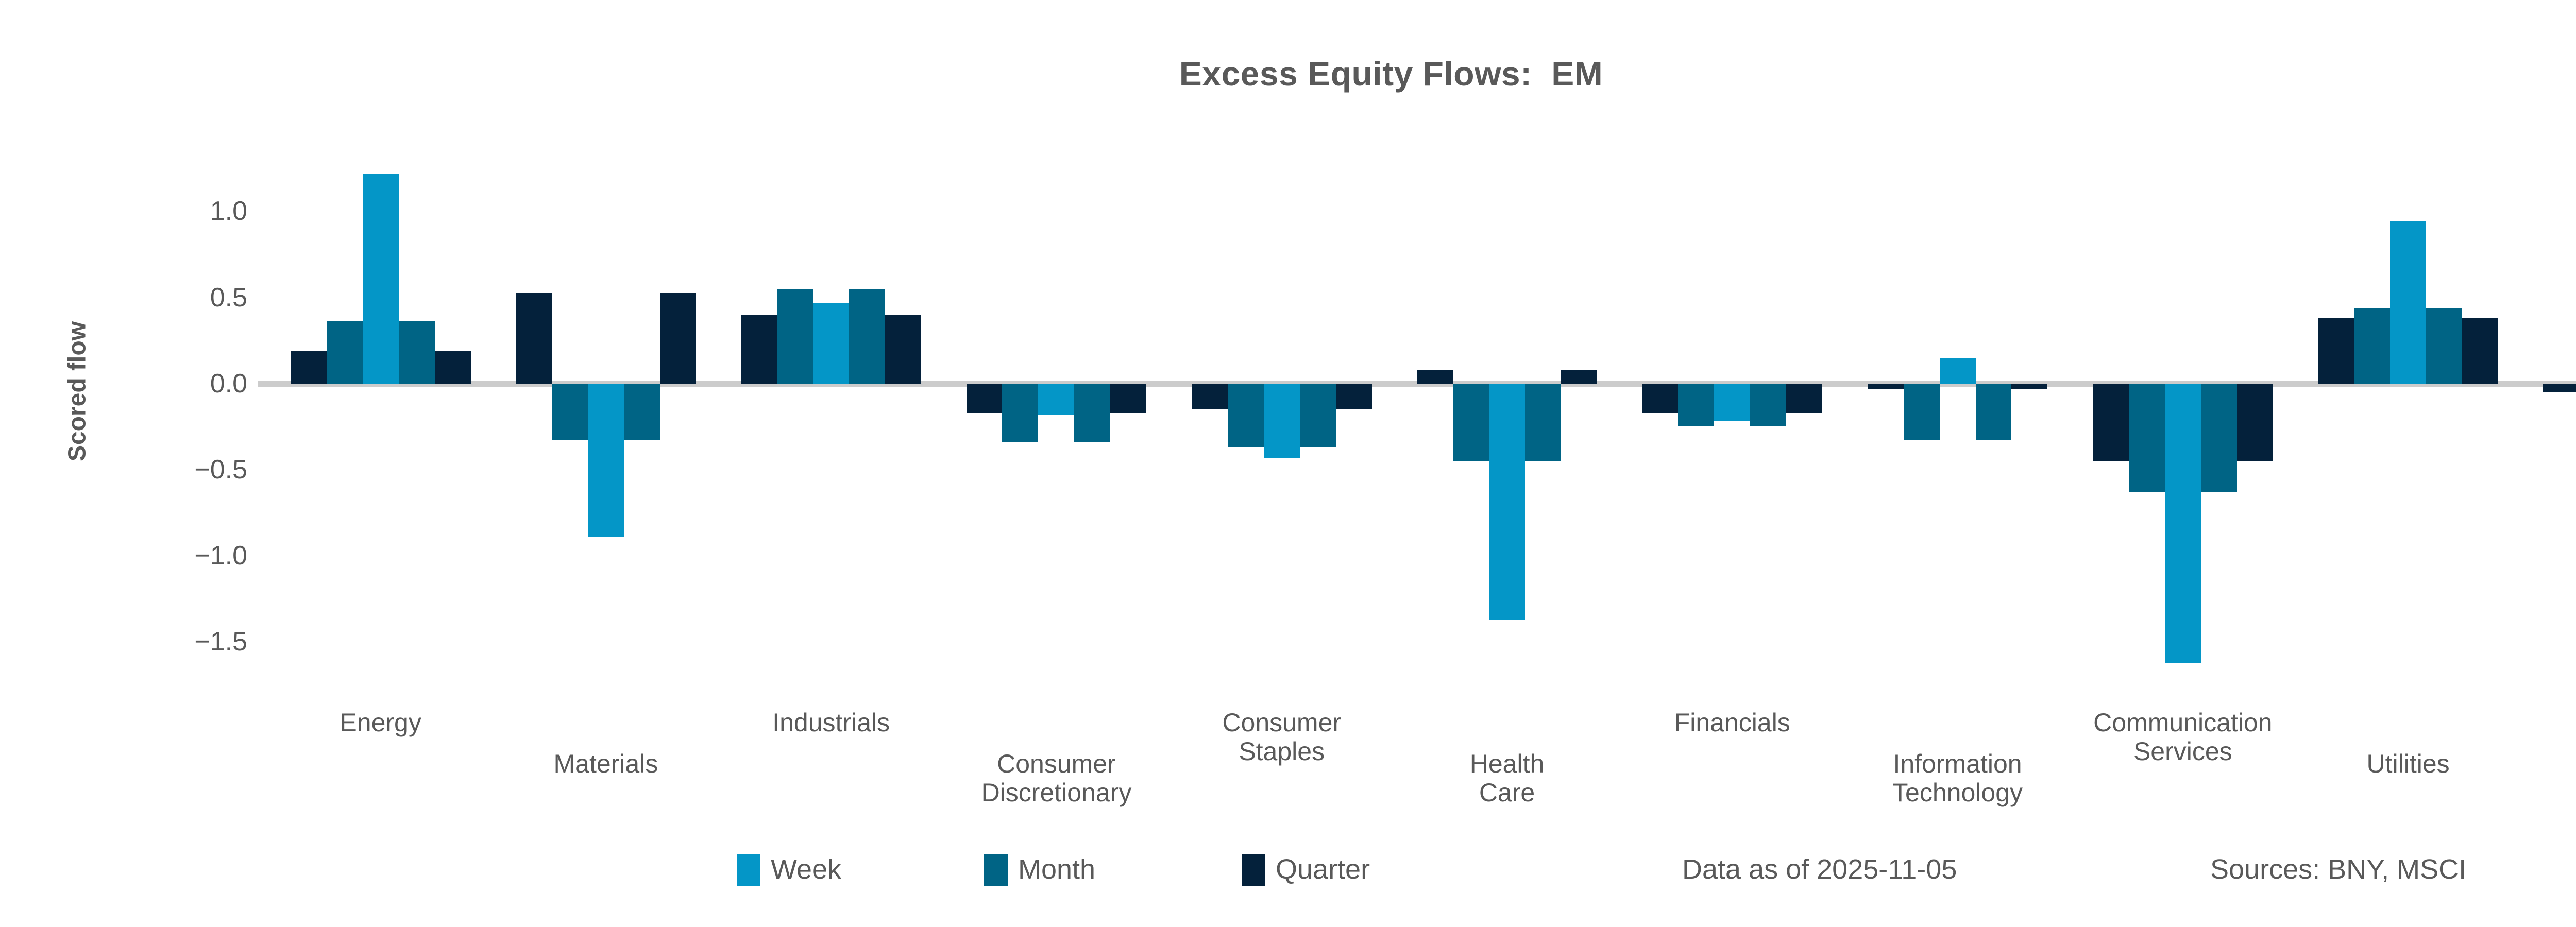 This screenshot has height=927, width=2576. Describe the element at coordinates (77, 391) in the screenshot. I see `y-axis-title: Scored flow` at that location.